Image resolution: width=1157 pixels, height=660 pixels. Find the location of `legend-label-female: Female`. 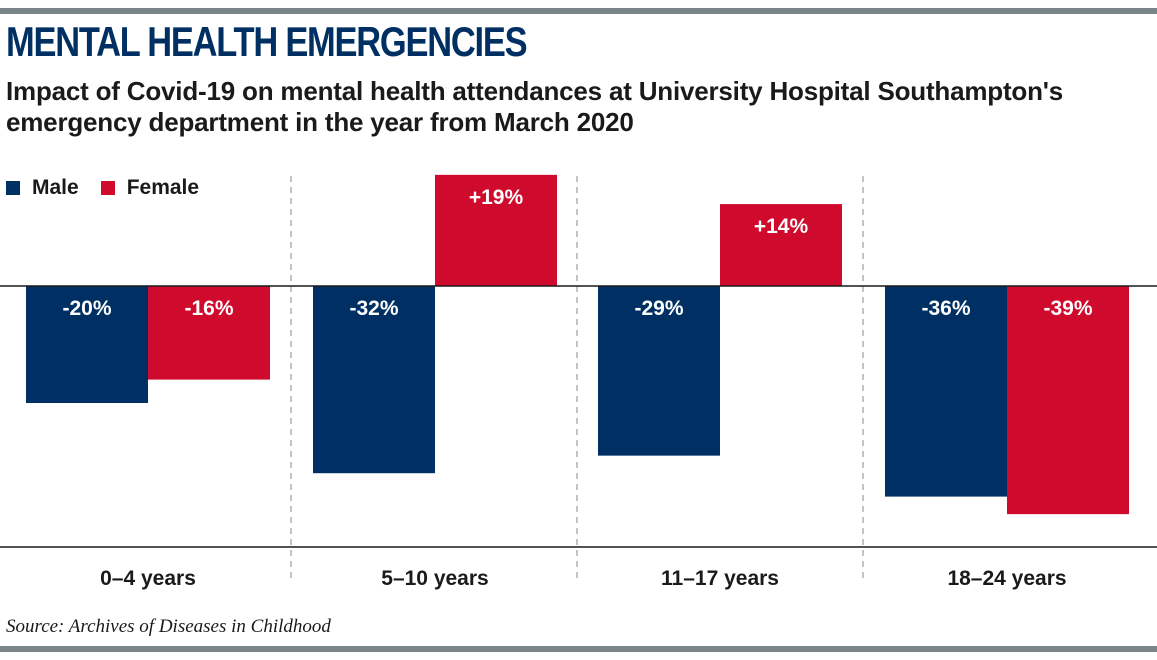

legend-label-female: Female is located at coordinates (163, 187).